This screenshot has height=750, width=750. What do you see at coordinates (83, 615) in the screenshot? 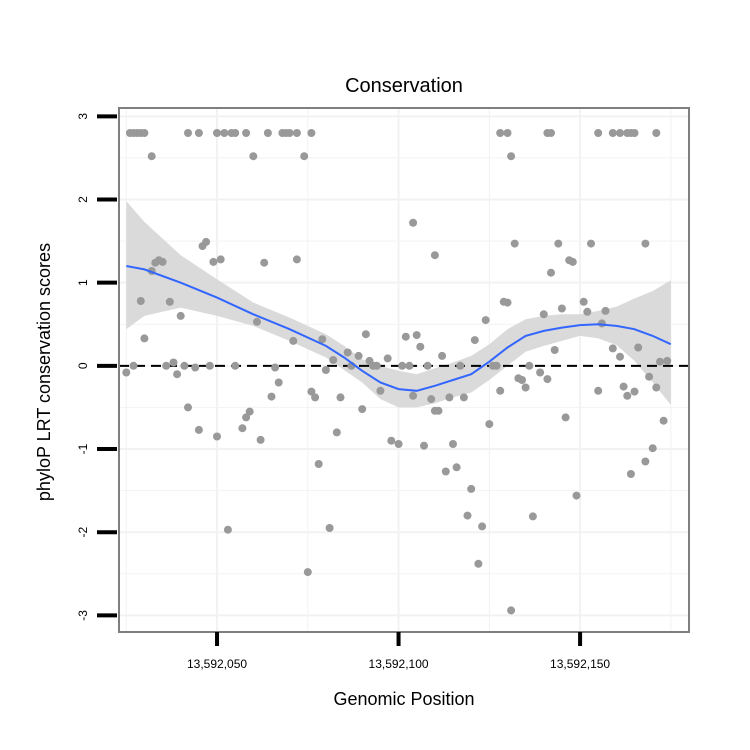
I see `y-tick-label: -3` at bounding box center [83, 615].